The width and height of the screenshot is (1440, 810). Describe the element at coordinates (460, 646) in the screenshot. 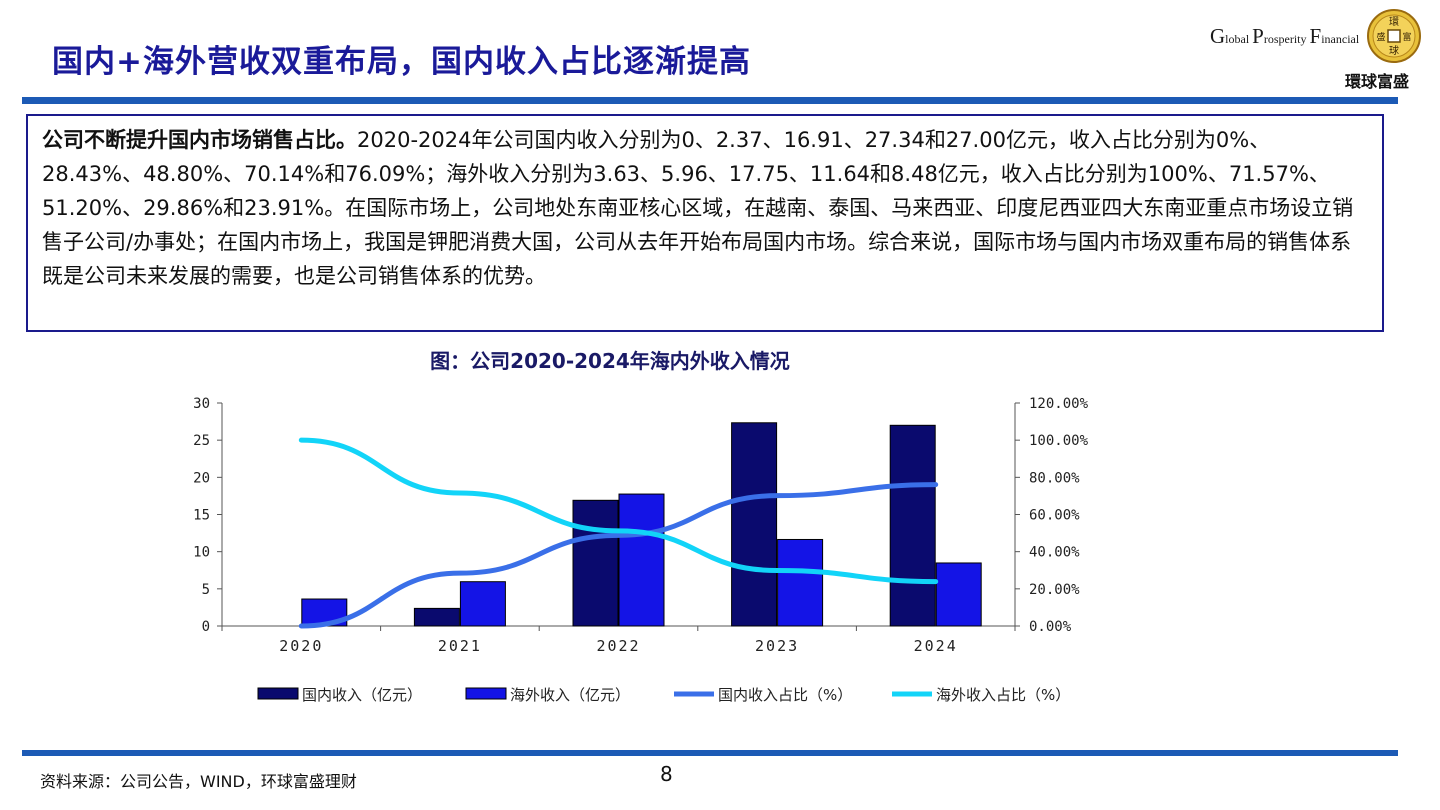

I see `x-axis-tick-label: 2021` at that location.